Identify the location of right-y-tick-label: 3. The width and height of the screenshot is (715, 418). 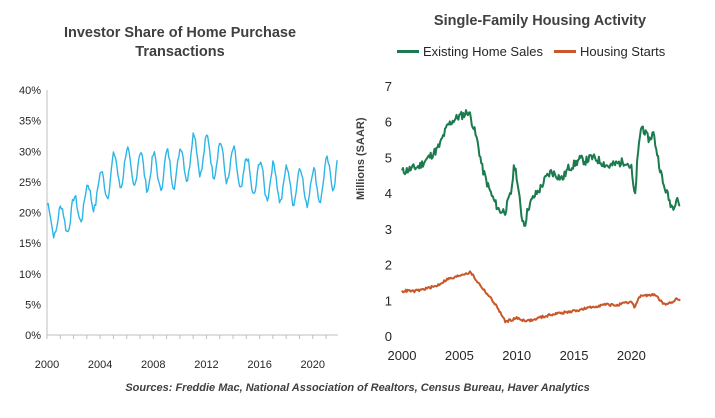
(388, 229).